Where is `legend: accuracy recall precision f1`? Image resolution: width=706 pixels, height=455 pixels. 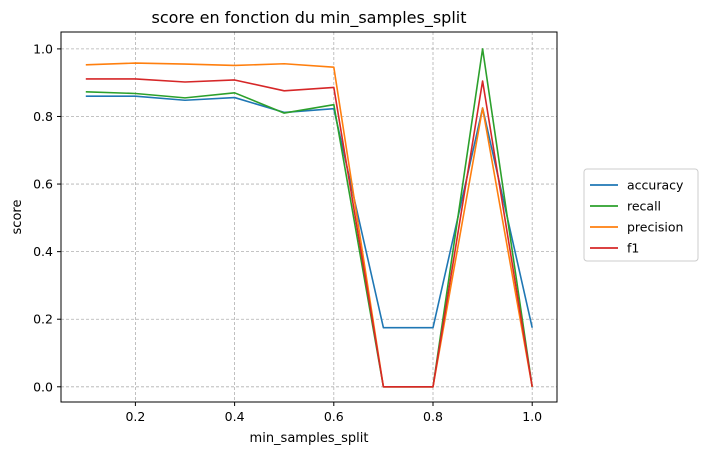 legend: accuracy recall precision f1 is located at coordinates (641, 215).